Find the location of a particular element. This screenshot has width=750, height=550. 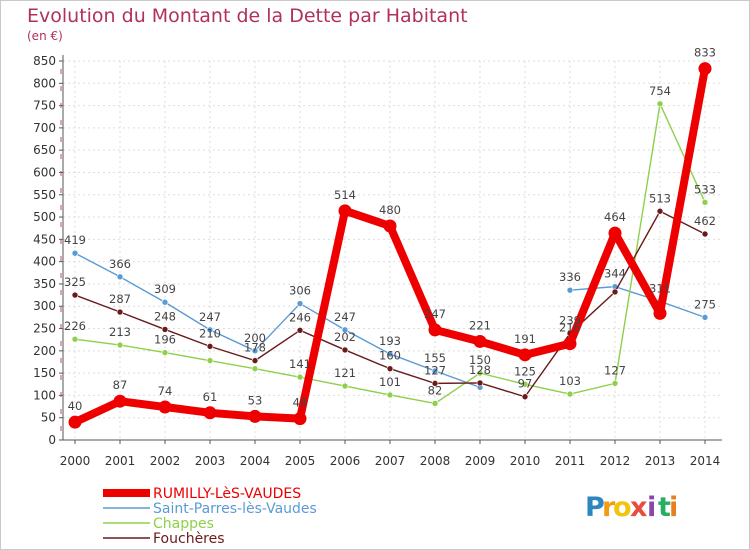

data-label: 87 is located at coordinates (120, 385).